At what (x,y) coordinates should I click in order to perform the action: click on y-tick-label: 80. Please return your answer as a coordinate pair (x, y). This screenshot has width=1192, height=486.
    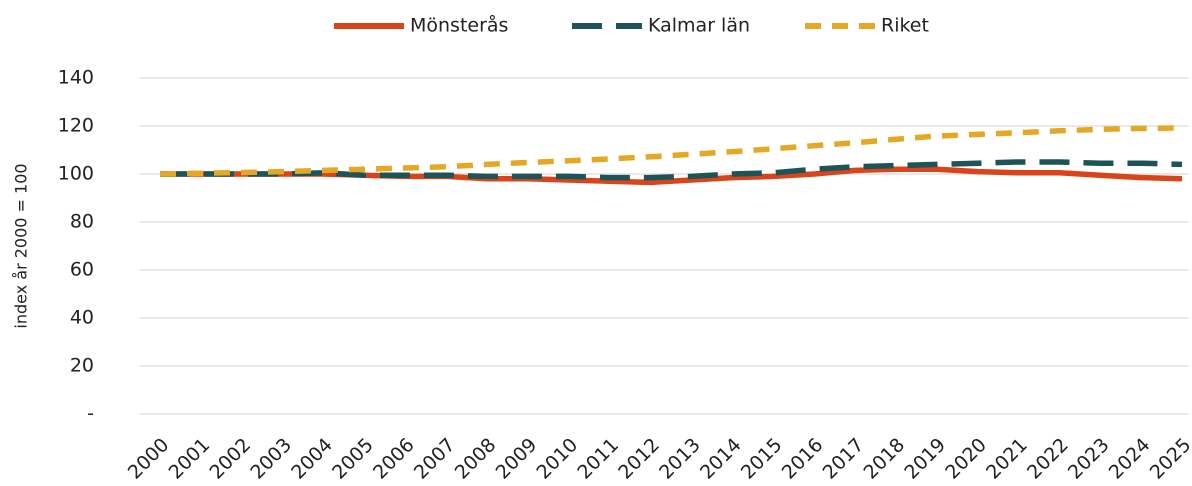
    Looking at the image, I should click on (82, 222).